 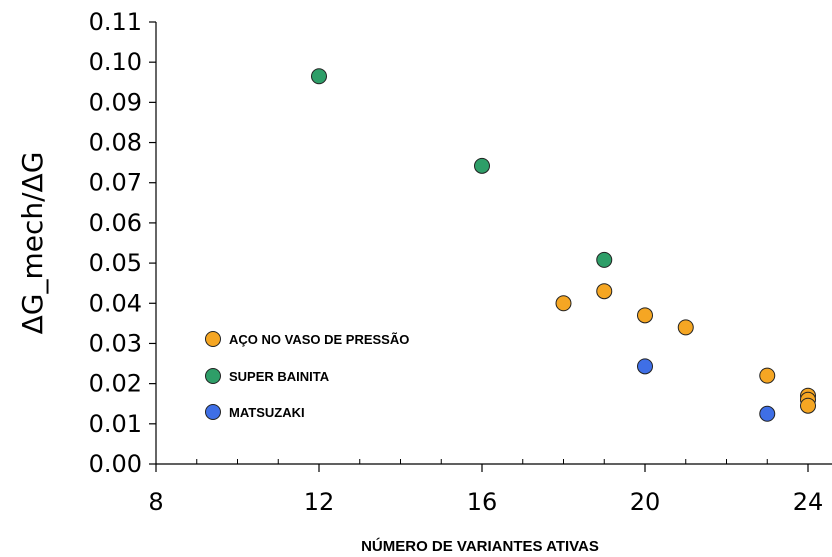 I want to click on x-tick-label: 12, so click(x=319, y=502).